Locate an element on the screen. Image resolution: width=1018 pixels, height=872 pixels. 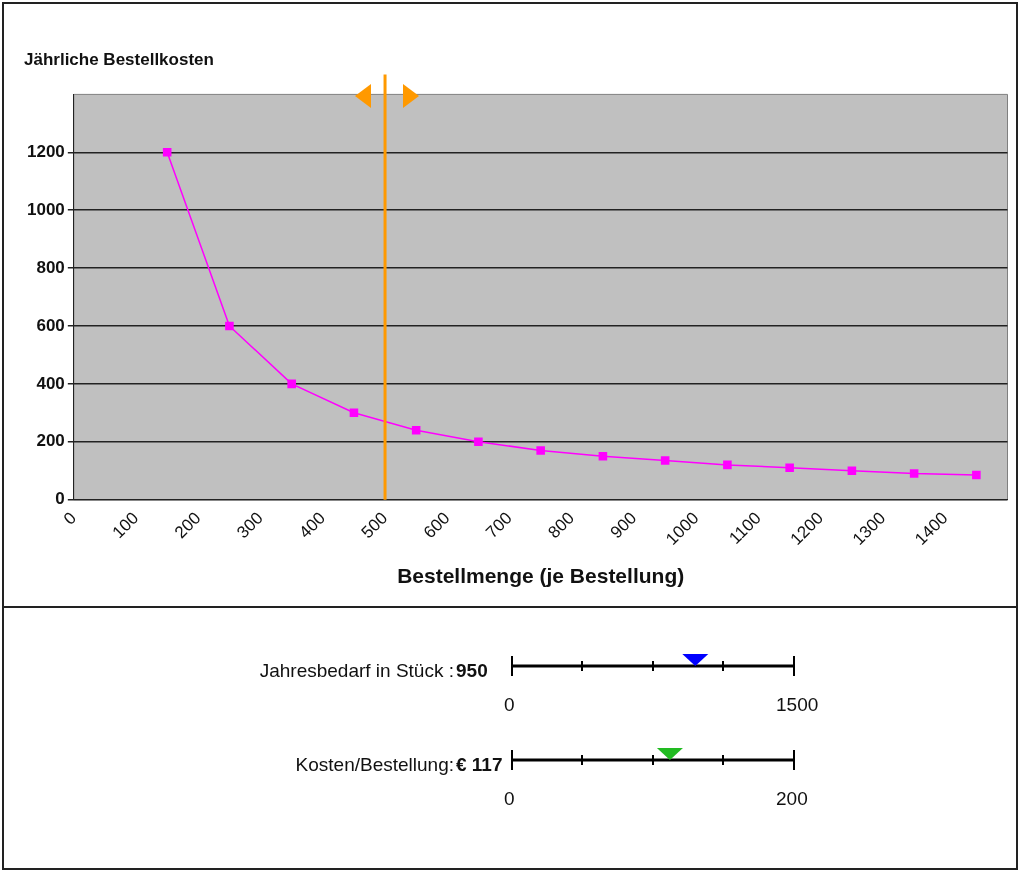
x-tick-label: 700 is located at coordinates (499, 525).